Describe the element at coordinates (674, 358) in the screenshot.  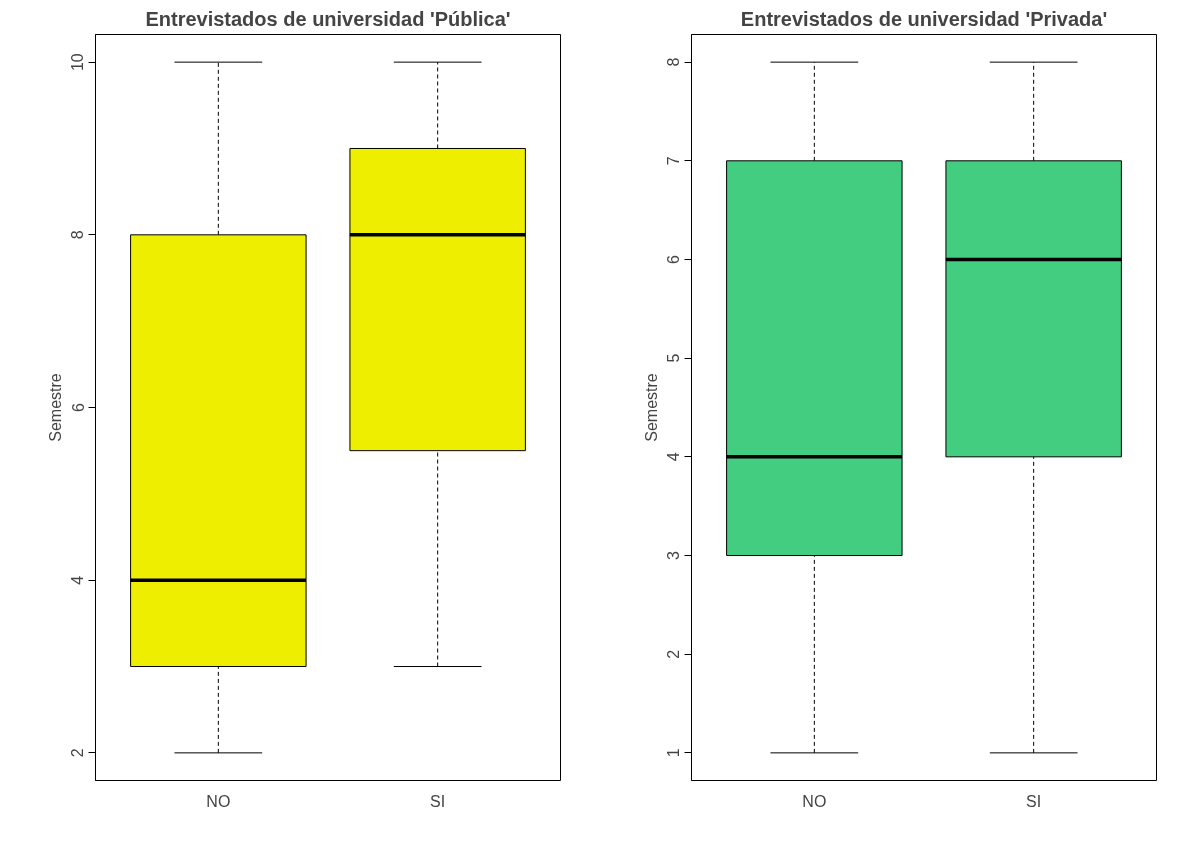
I see `y-tick-label: 5` at that location.